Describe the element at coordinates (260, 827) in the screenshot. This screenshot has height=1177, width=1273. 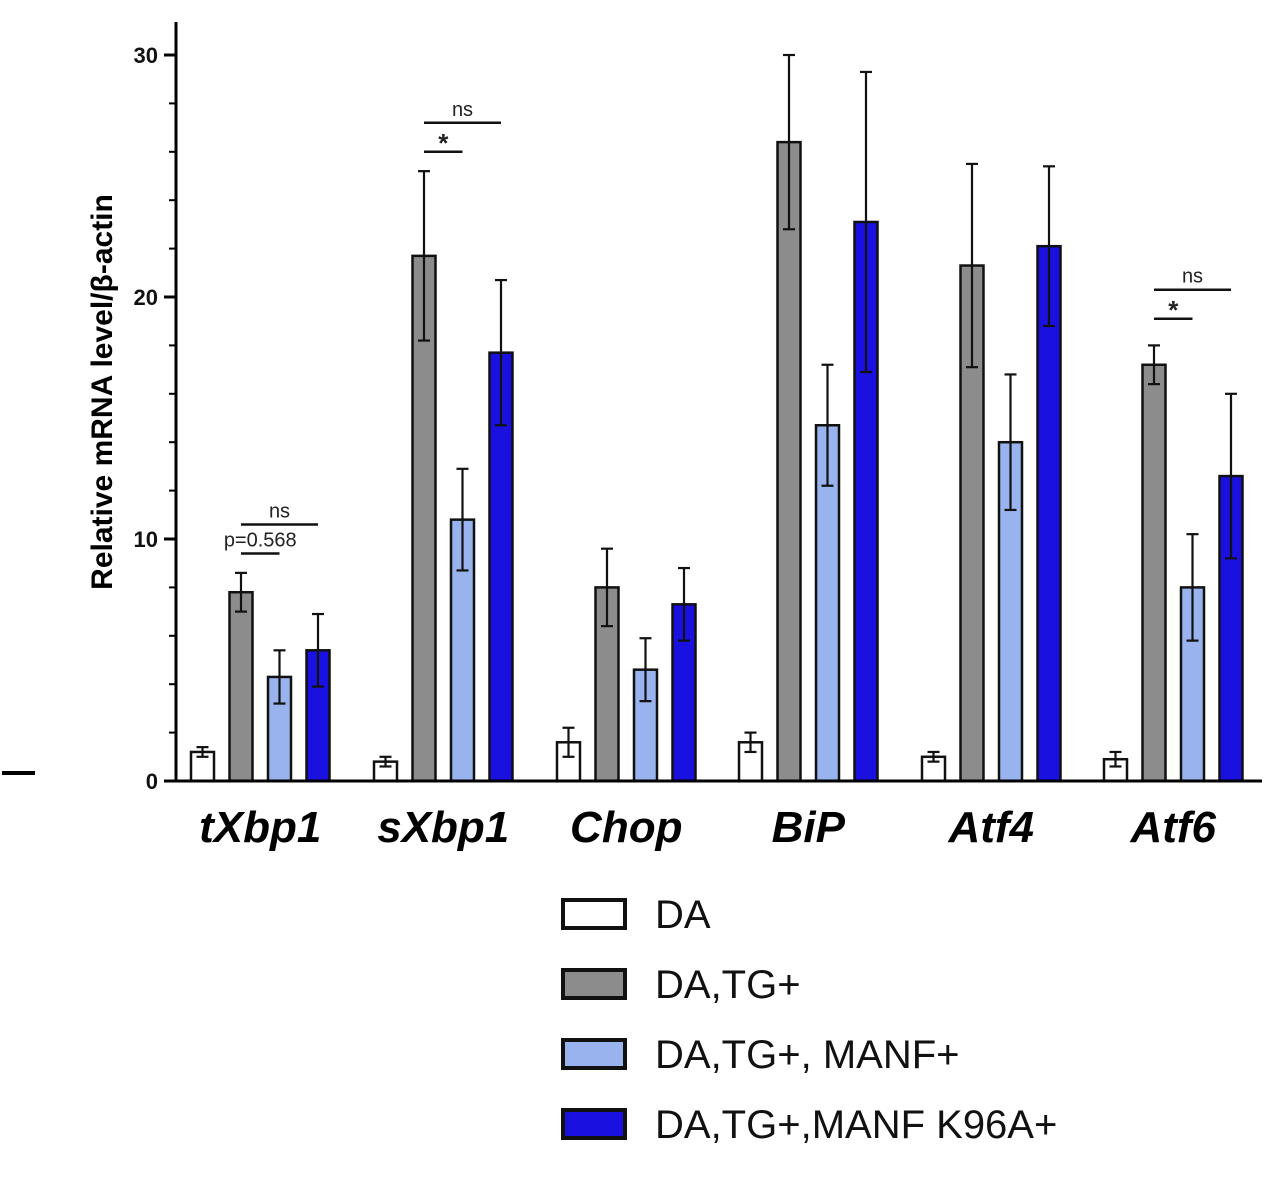
I see `x-tick-label: tXbp1` at that location.